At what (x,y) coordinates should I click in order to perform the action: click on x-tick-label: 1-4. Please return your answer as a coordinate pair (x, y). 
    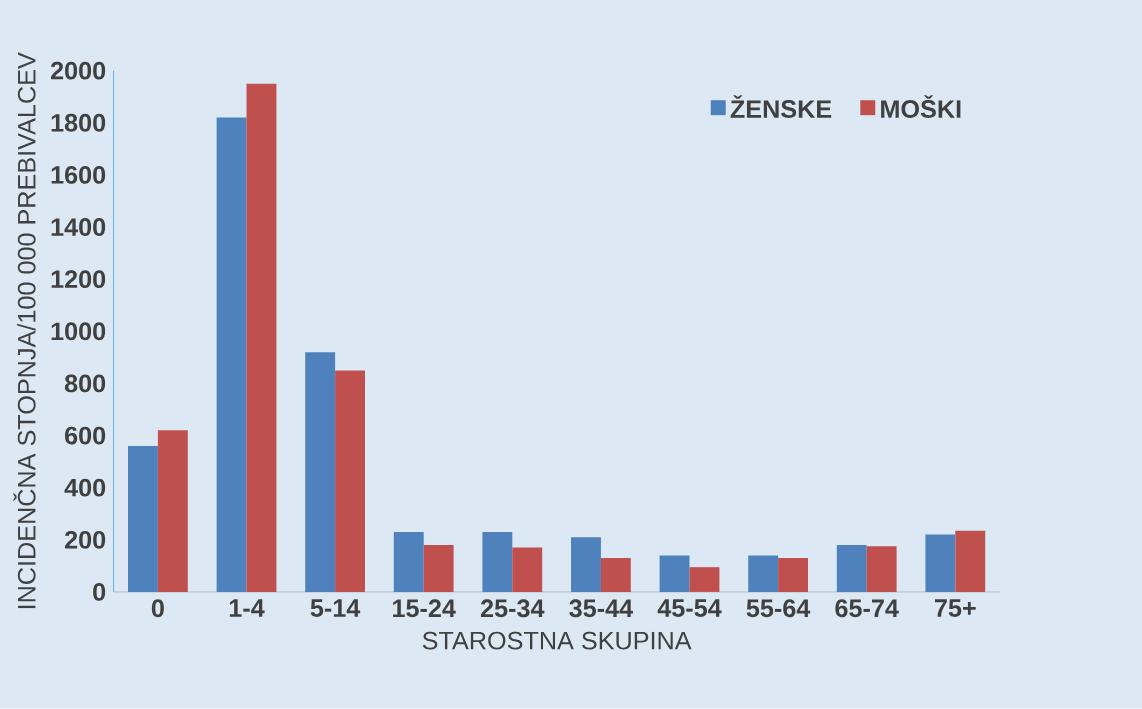
    Looking at the image, I should click on (247, 608).